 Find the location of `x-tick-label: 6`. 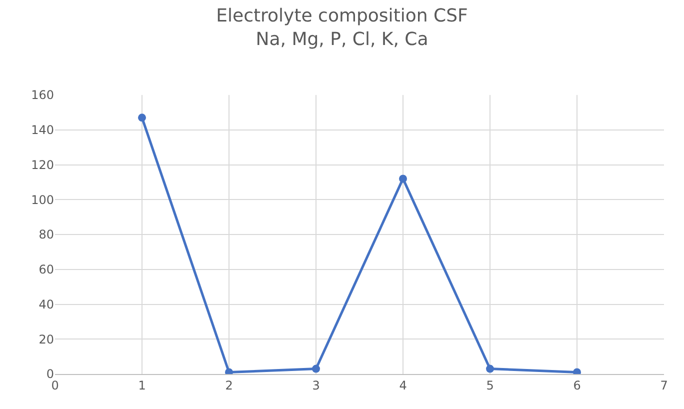

x-tick-label: 6 is located at coordinates (577, 385).